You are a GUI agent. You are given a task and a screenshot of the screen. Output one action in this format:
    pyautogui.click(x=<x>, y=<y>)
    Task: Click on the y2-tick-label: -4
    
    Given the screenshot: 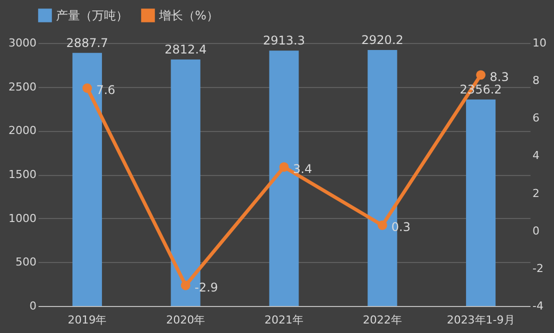 What is the action you would take?
    pyautogui.click(x=538, y=306)
    